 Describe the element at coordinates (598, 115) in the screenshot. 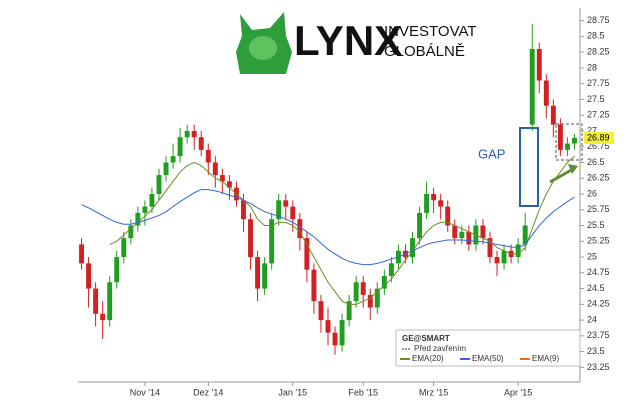

I see `y-tick-label: 27.25` at that location.